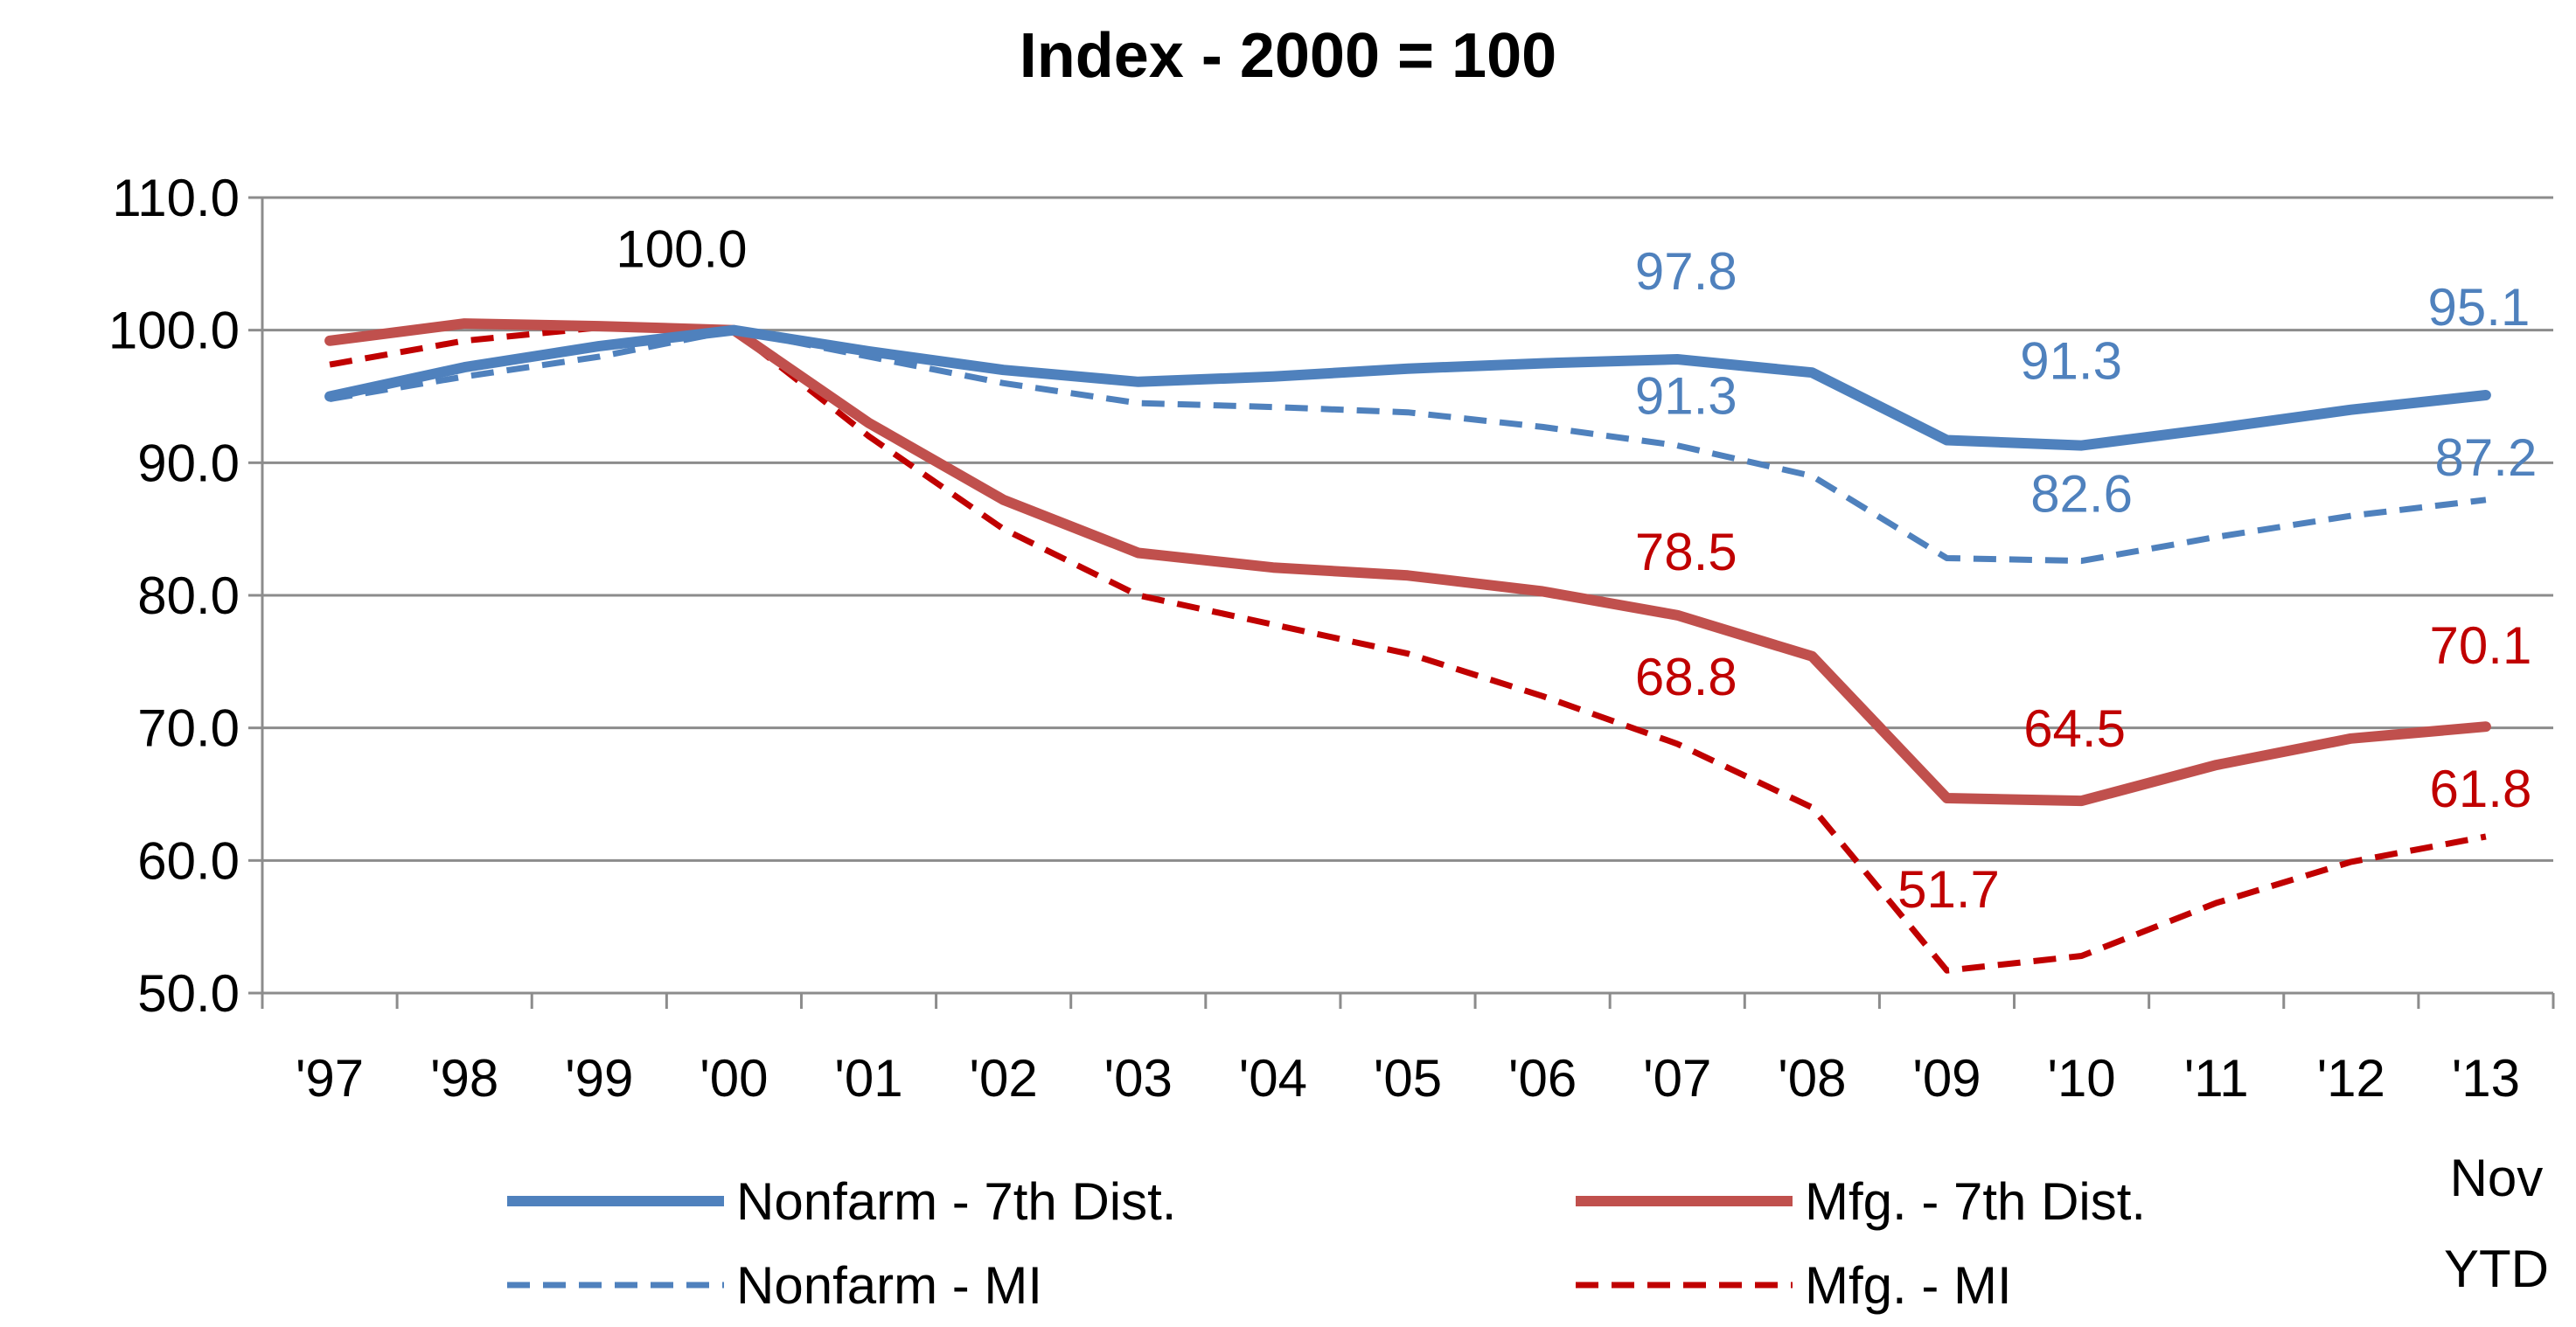 The width and height of the screenshot is (2576, 1327). I want to click on y-tick-label: 110.0, so click(176, 198).